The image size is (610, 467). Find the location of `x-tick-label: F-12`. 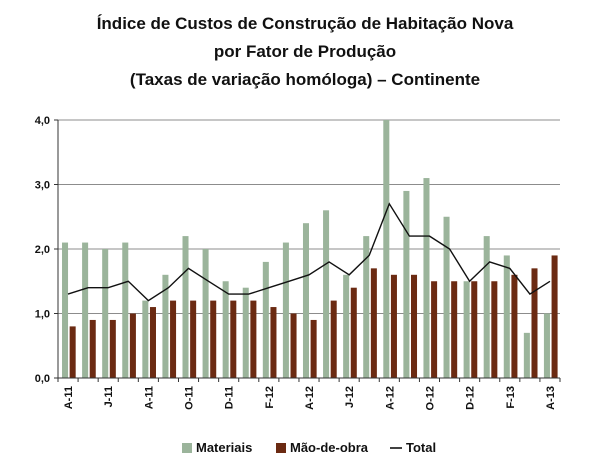

x-tick-label: F-12 is located at coordinates (270, 397).